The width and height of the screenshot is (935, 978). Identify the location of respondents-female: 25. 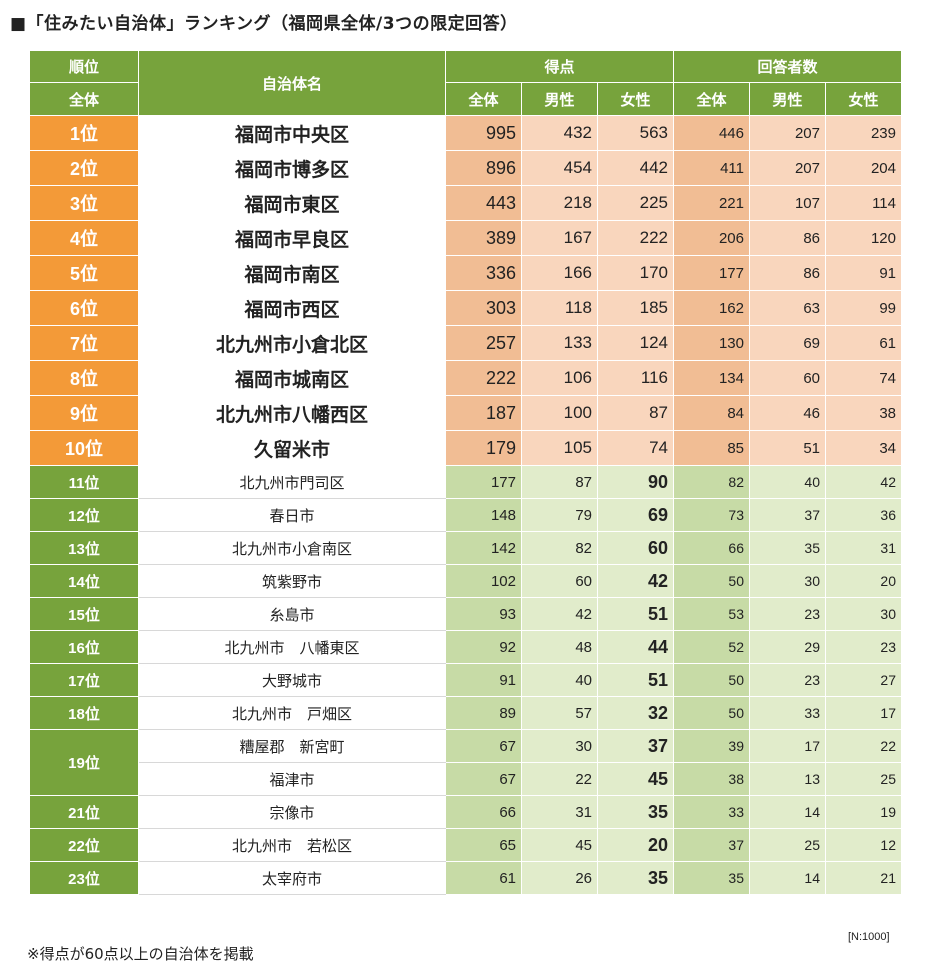
(863, 779).